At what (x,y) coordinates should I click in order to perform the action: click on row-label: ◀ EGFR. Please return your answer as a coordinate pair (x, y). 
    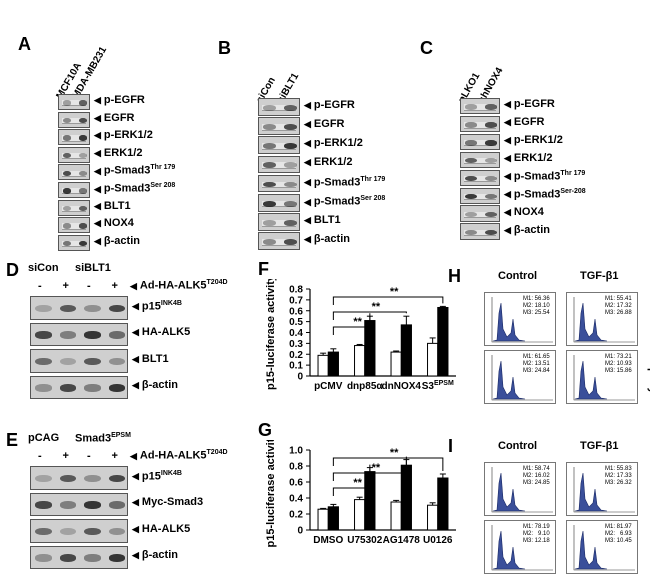
    Looking at the image, I should click on (114, 118).